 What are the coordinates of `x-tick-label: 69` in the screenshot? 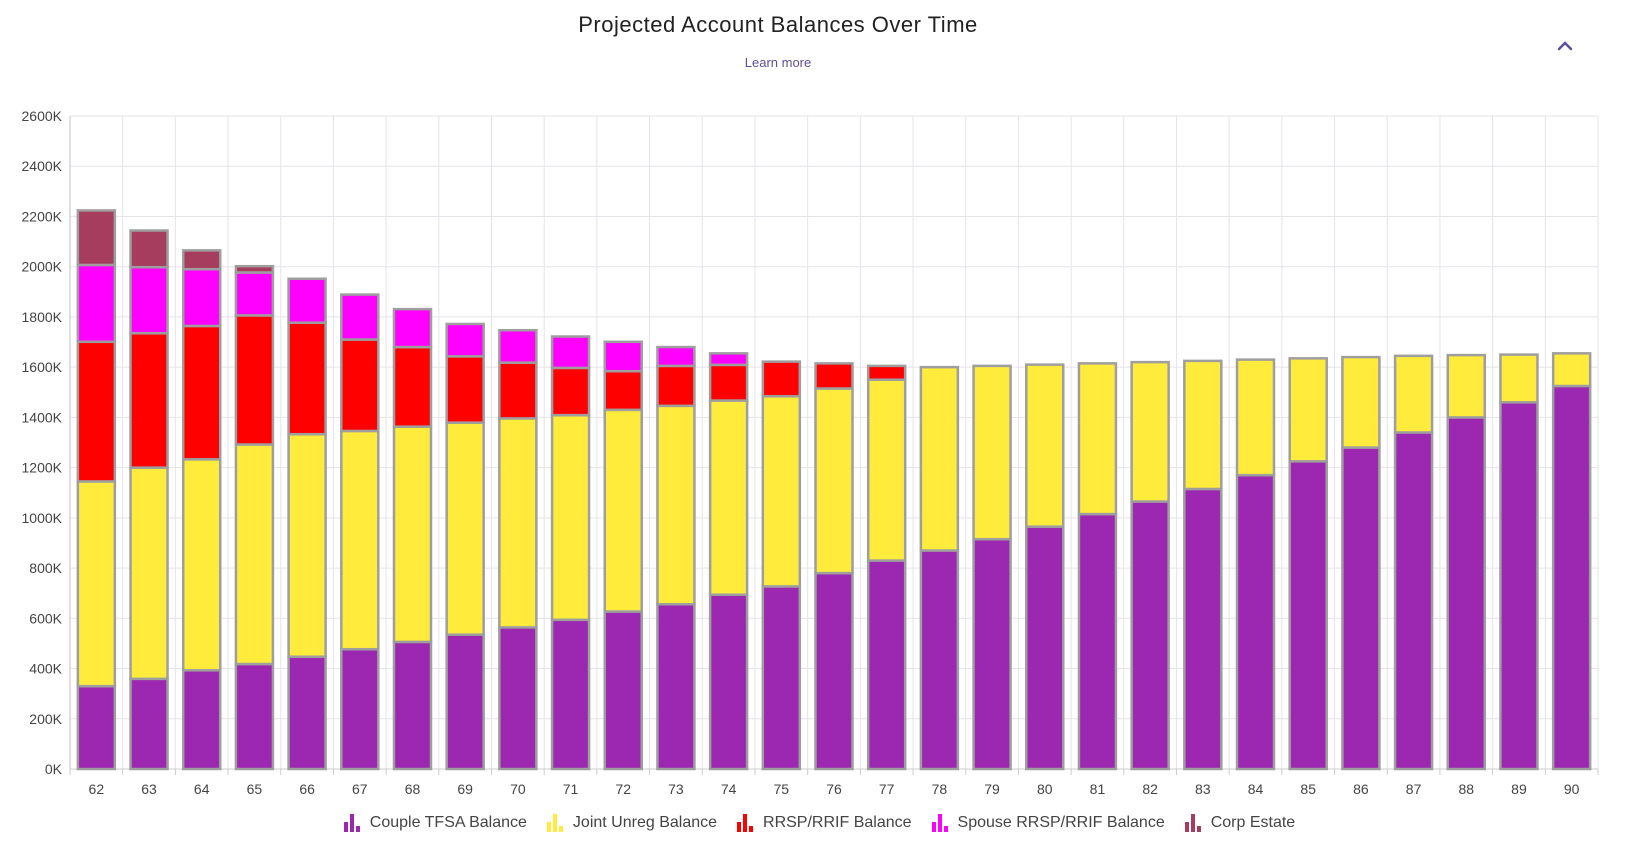 It's located at (465, 789).